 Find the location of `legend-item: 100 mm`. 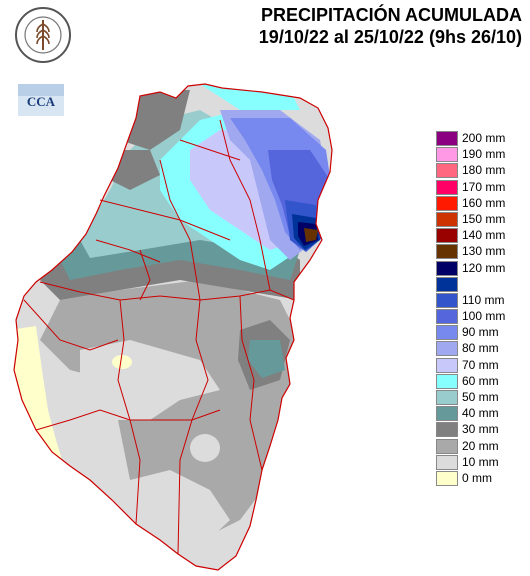

legend-item: 100 mm is located at coordinates (483, 316).